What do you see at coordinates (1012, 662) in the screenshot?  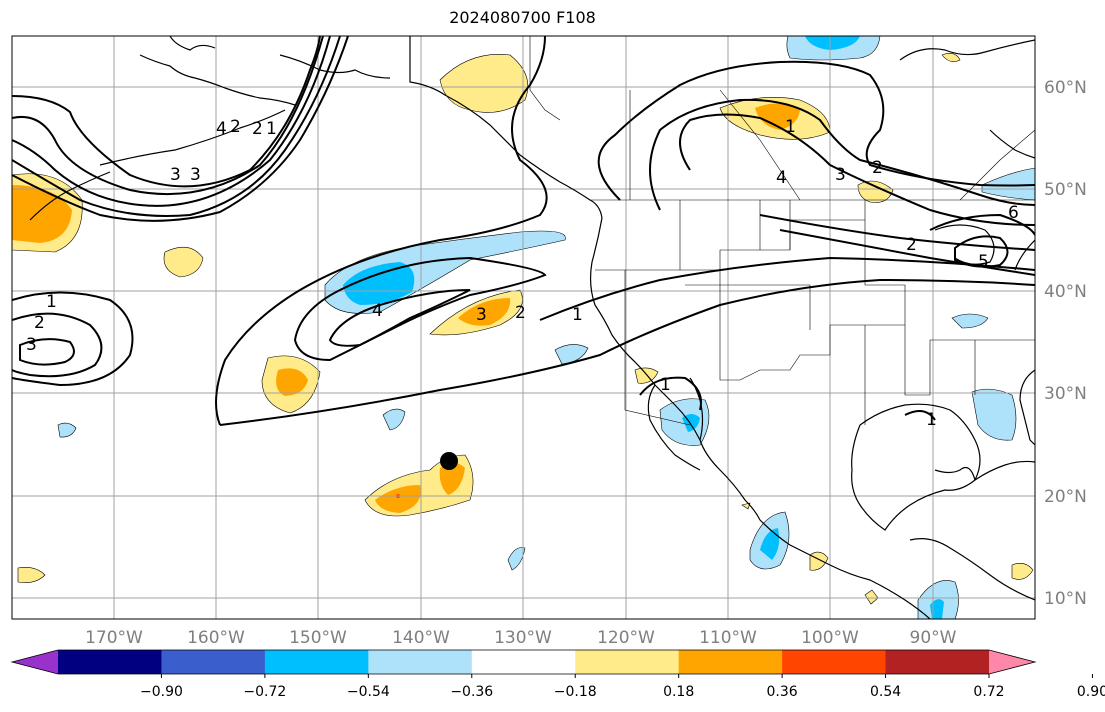 I see `colorbar-extend-high` at bounding box center [1012, 662].